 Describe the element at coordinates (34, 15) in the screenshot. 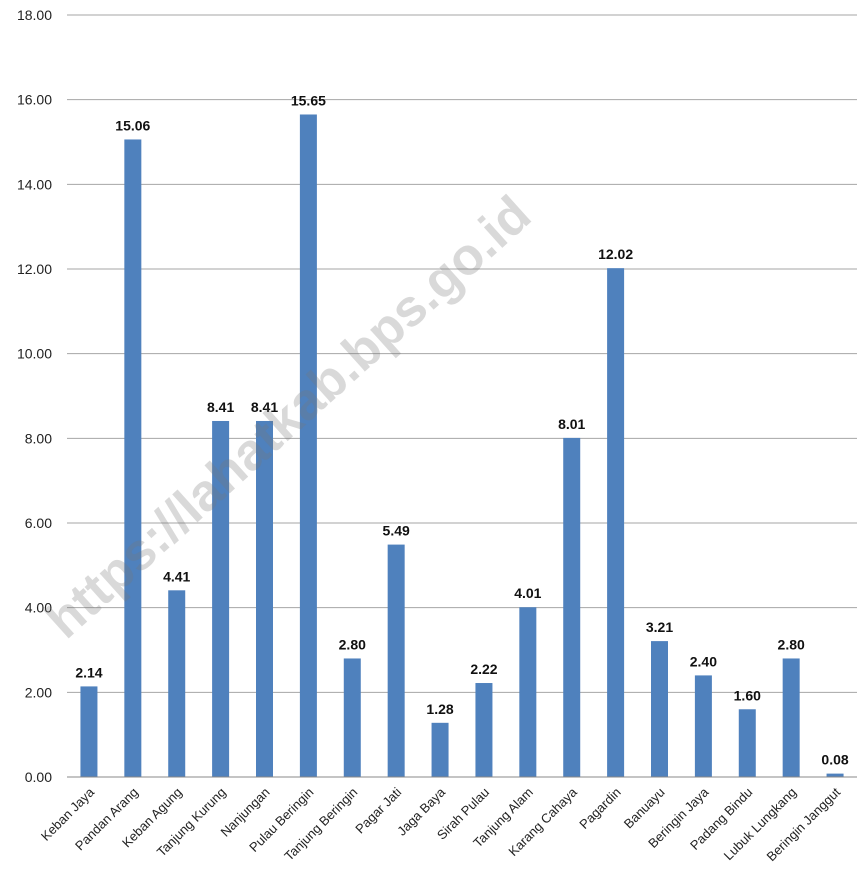

I see `y-tick-label: 18.00` at that location.